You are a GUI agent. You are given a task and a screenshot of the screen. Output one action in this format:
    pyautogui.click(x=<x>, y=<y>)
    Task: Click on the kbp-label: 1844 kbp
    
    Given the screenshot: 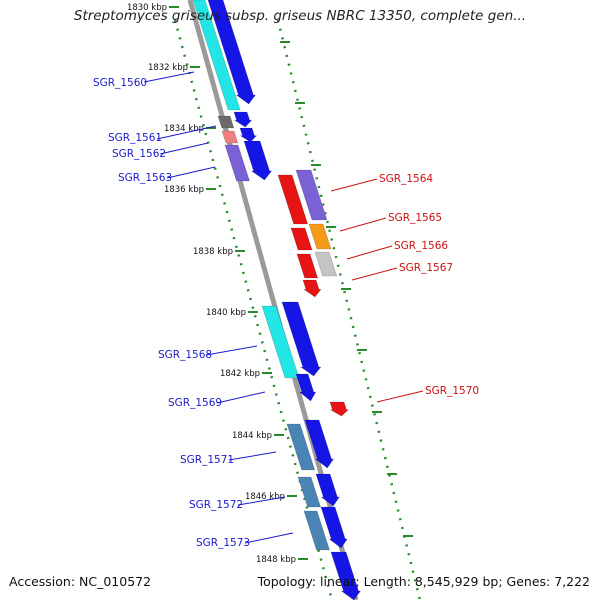 What is the action you would take?
    pyautogui.click(x=252, y=436)
    